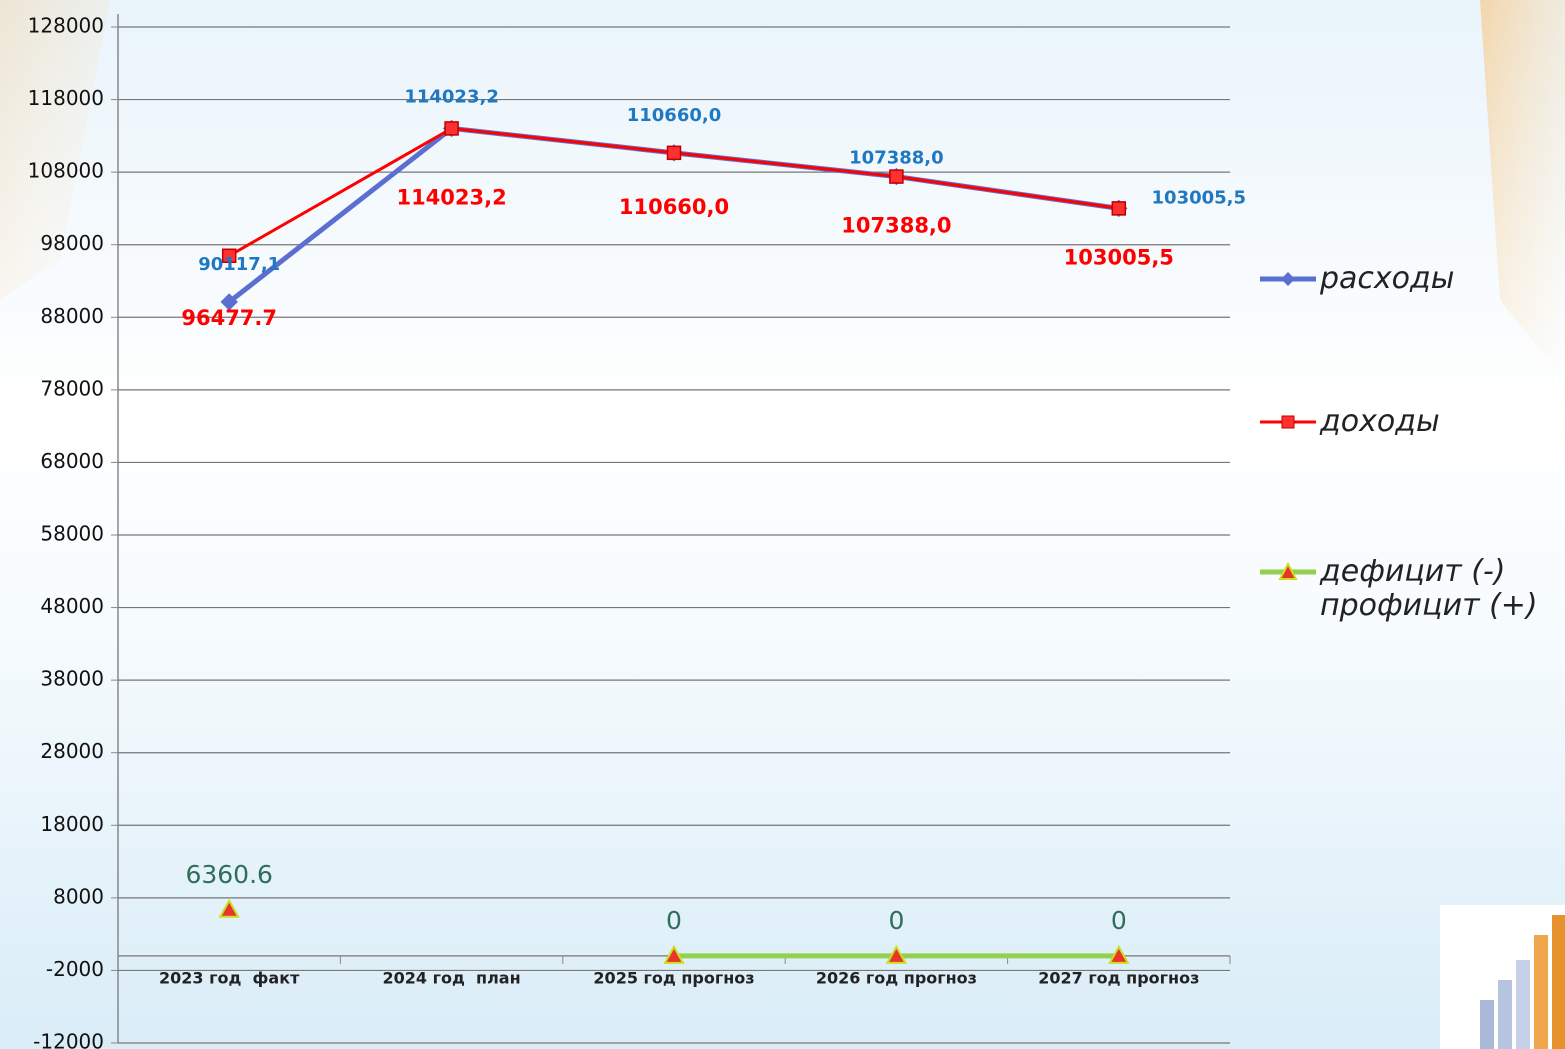  I want to click on legend-label: дефицит (-) профицит (+), so click(1429, 588).